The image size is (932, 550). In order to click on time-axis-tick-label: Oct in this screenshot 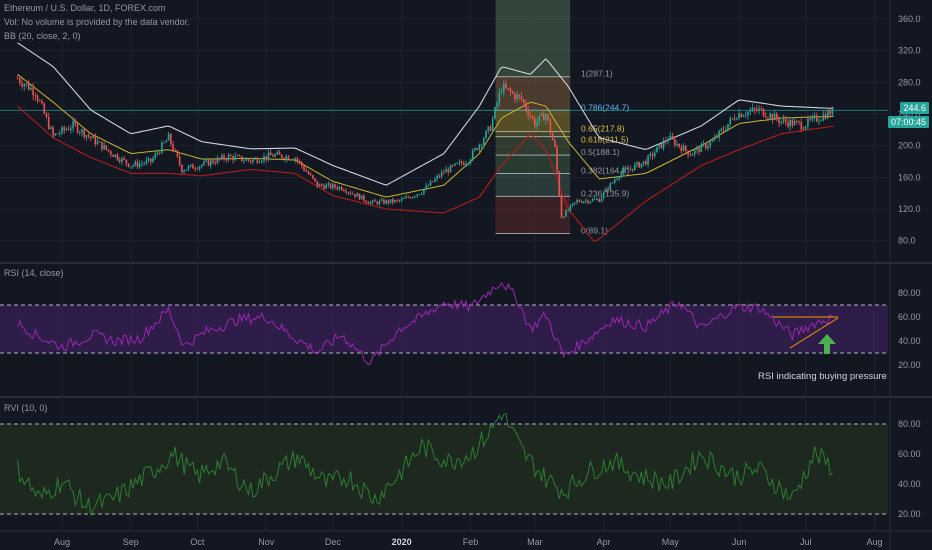, I will do `click(197, 542)`.